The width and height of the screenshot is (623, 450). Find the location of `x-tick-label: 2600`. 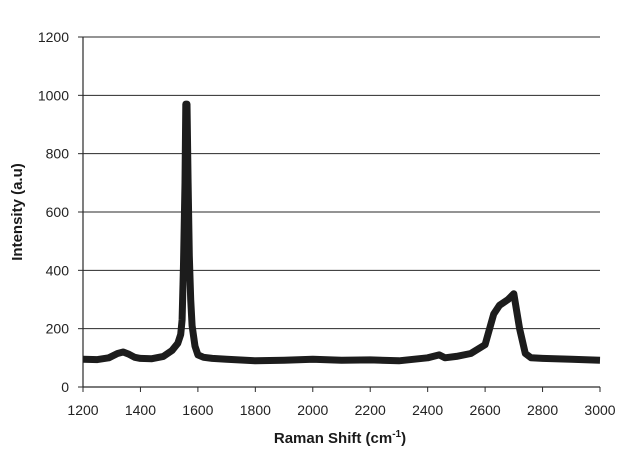

x-tick-label: 2600 is located at coordinates (485, 410).